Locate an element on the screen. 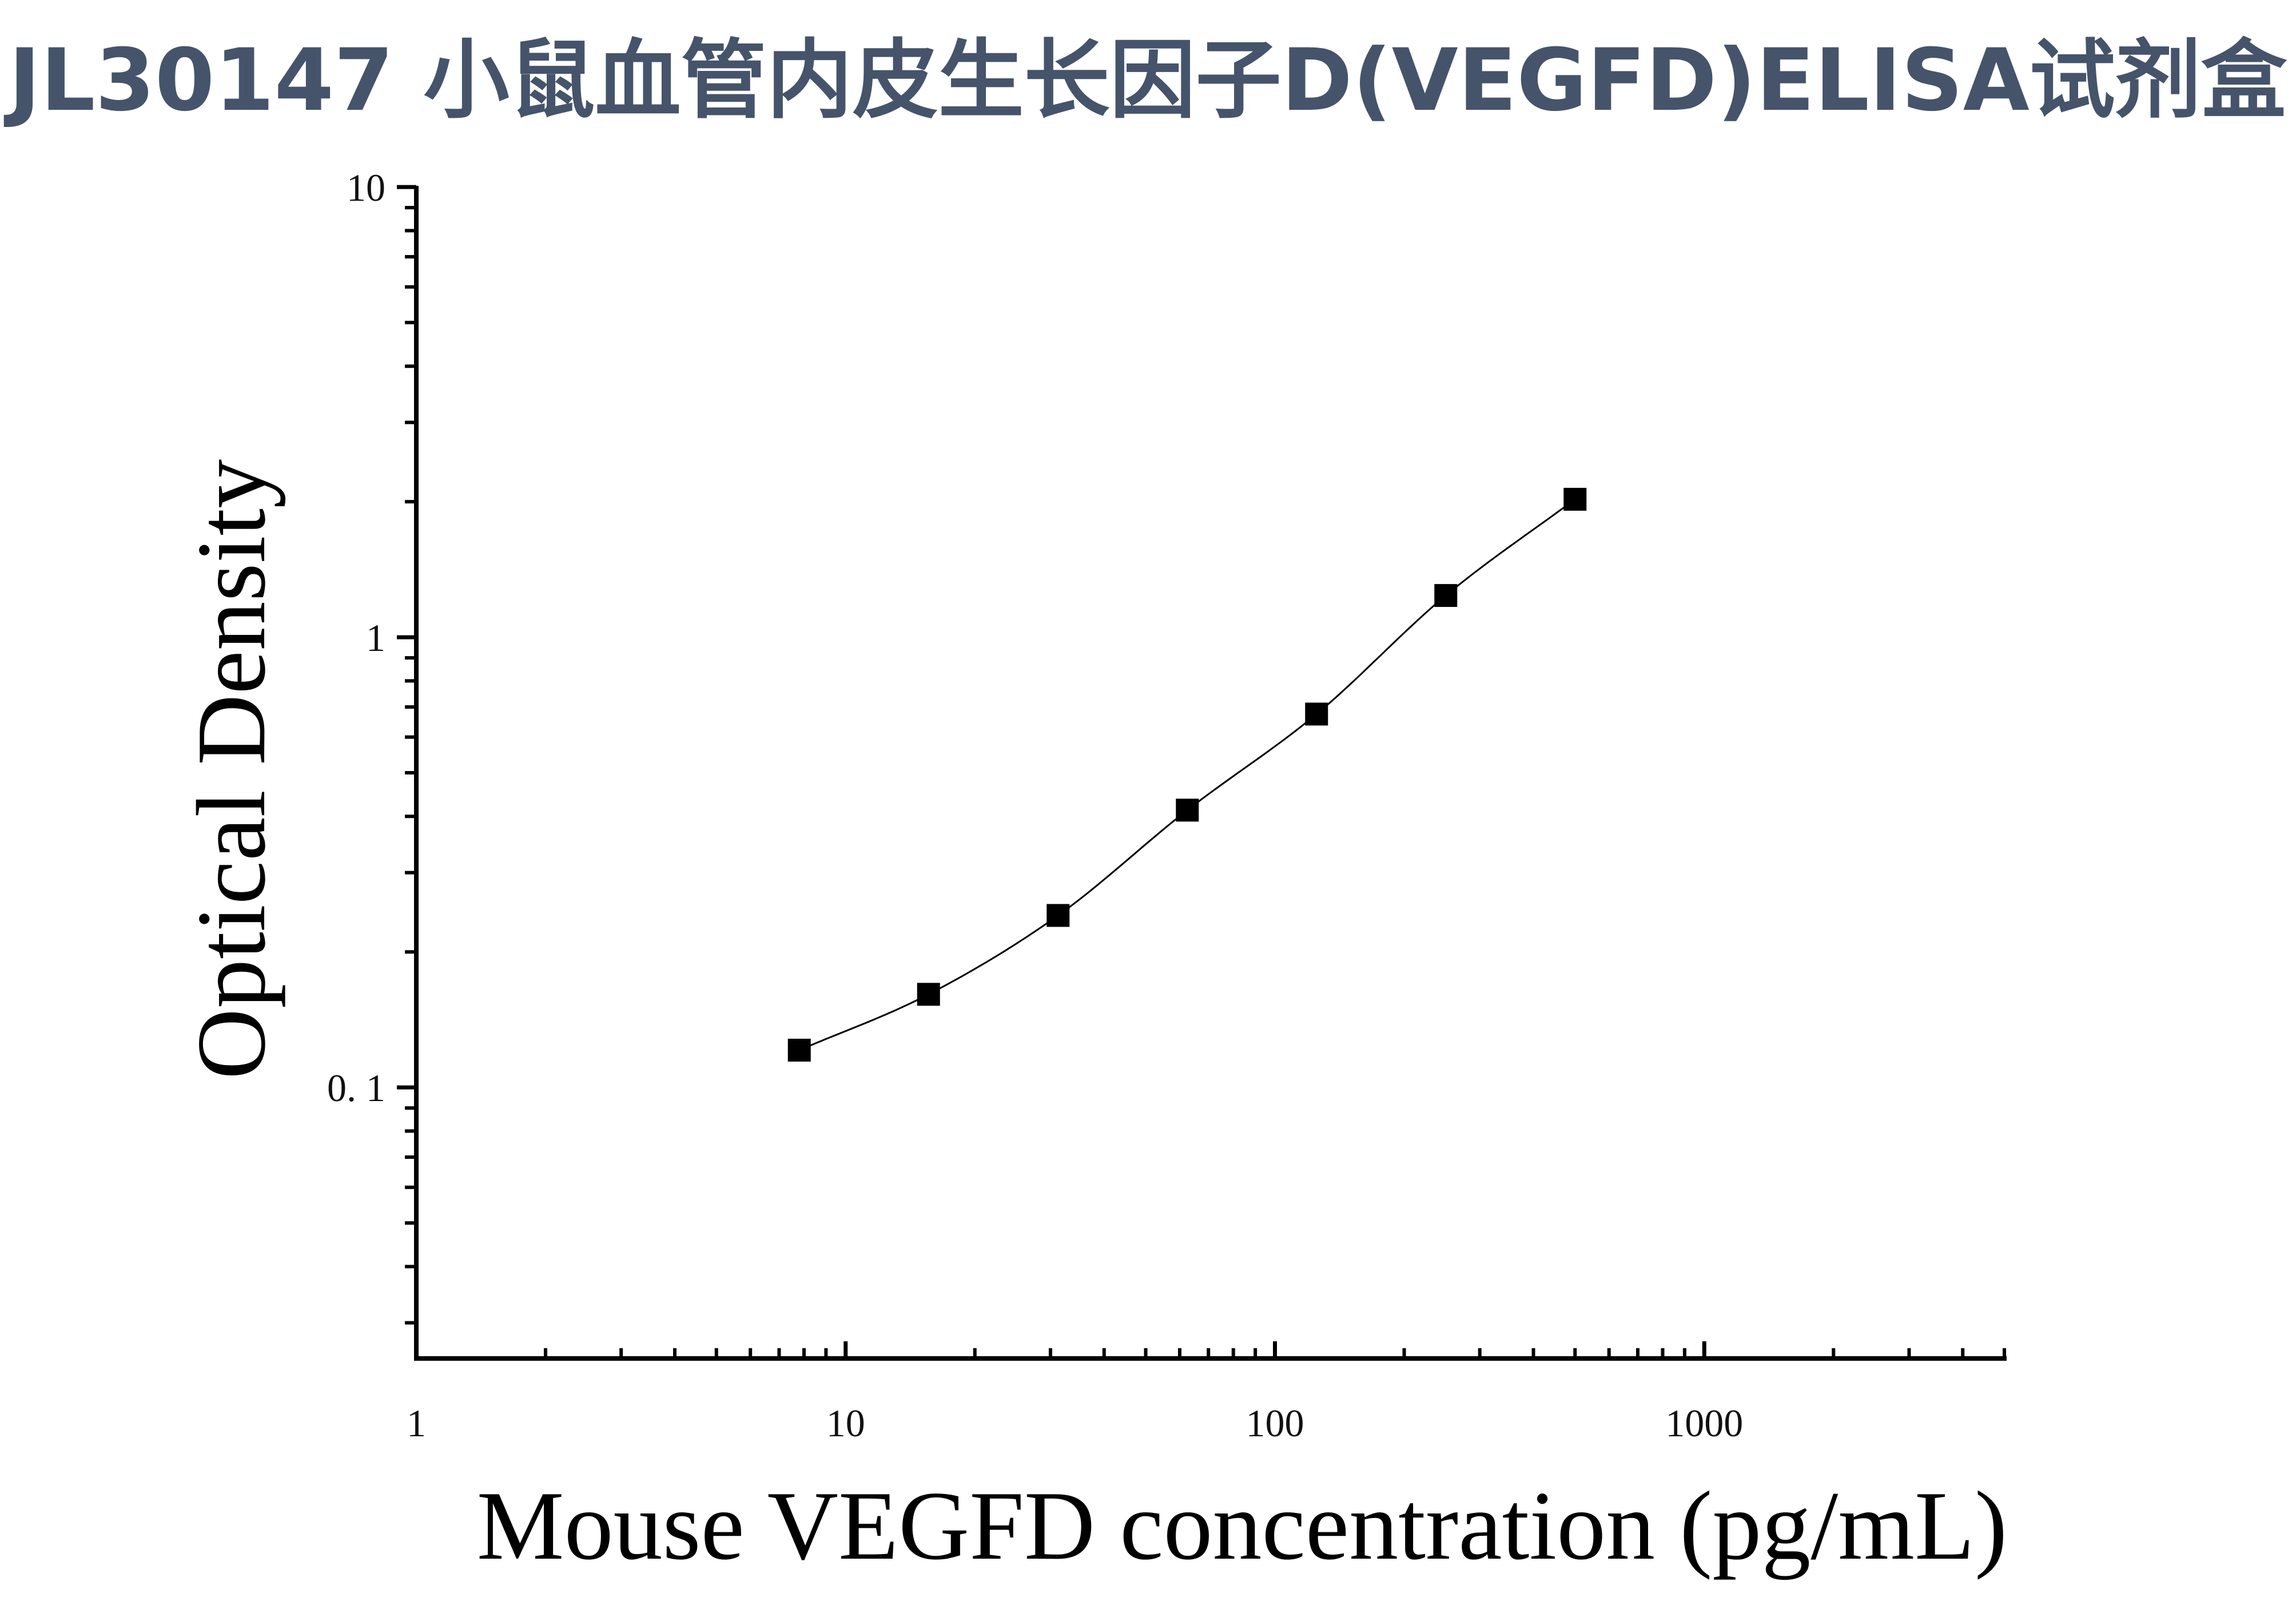  x-tick-label: 1 is located at coordinates (416, 1423).